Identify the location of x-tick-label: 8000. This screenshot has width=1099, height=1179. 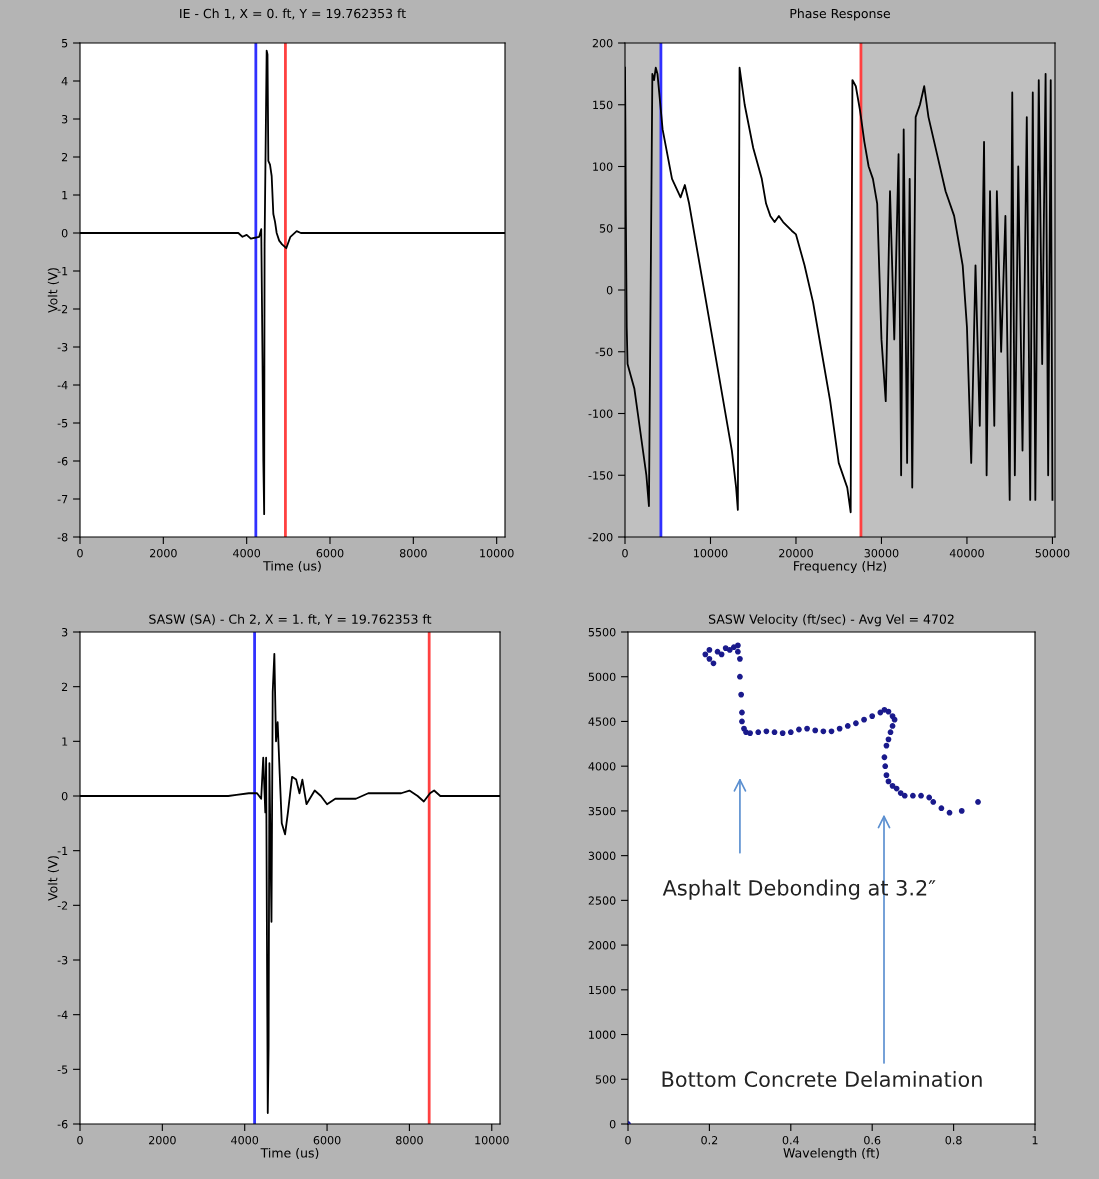
(409, 1140).